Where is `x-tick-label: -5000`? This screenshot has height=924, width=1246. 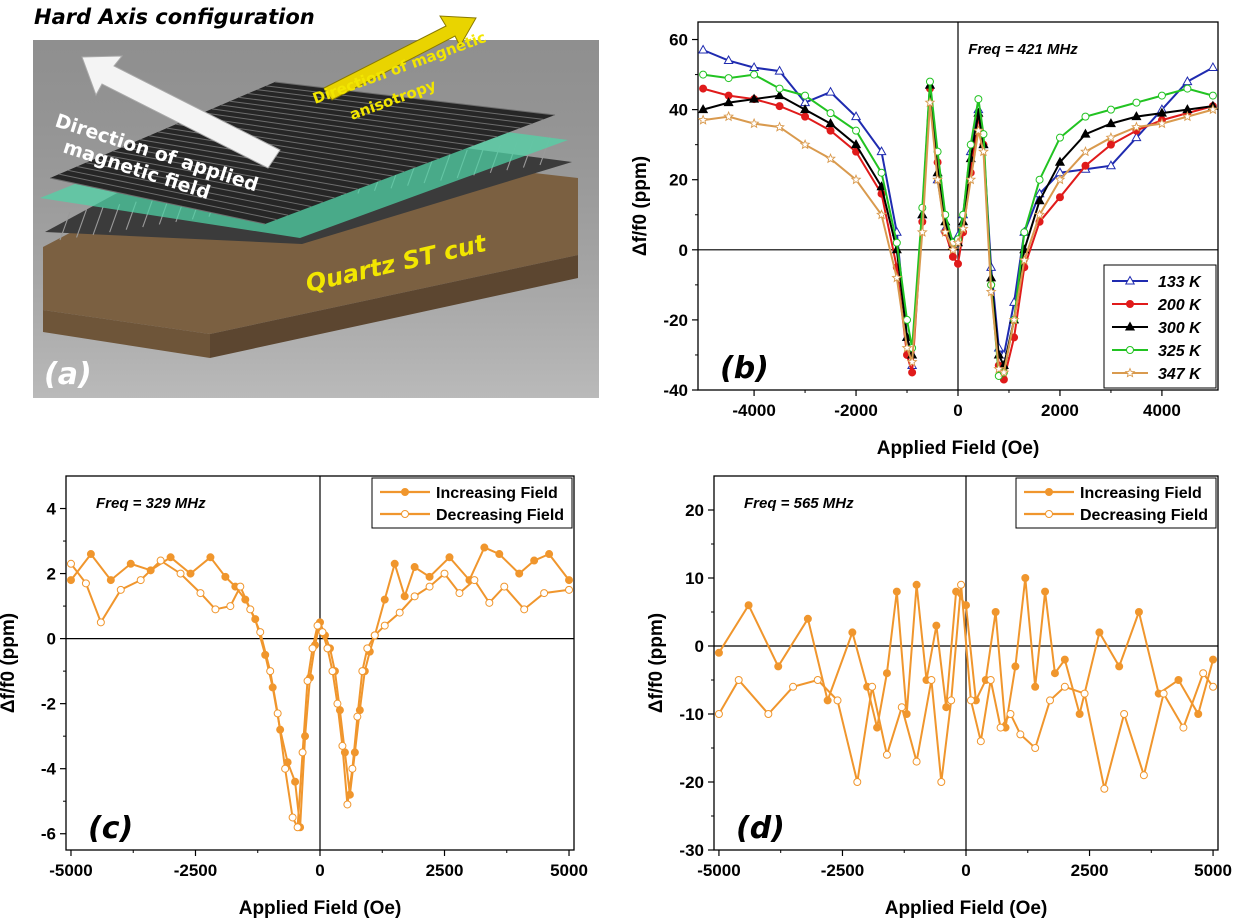
x-tick-label: -5000 is located at coordinates (718, 870).